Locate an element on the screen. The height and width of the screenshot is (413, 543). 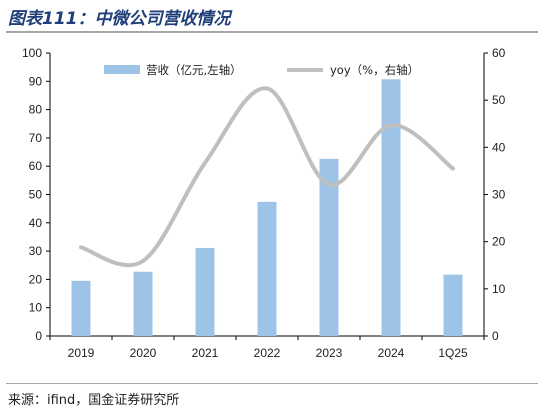
x-tick-label: 2021 is located at coordinates (205, 353).